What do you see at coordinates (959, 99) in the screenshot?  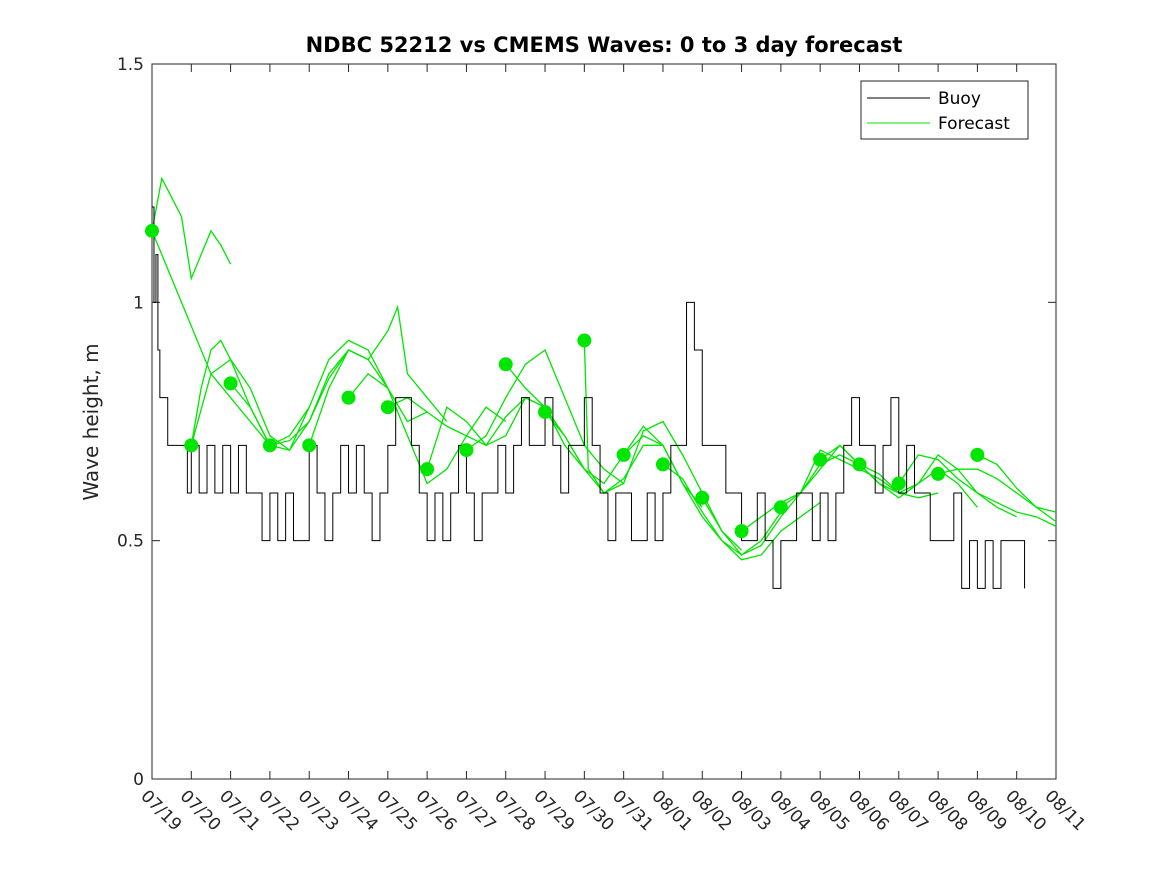 I see `legend-buoy-label: Buoy` at bounding box center [959, 99].